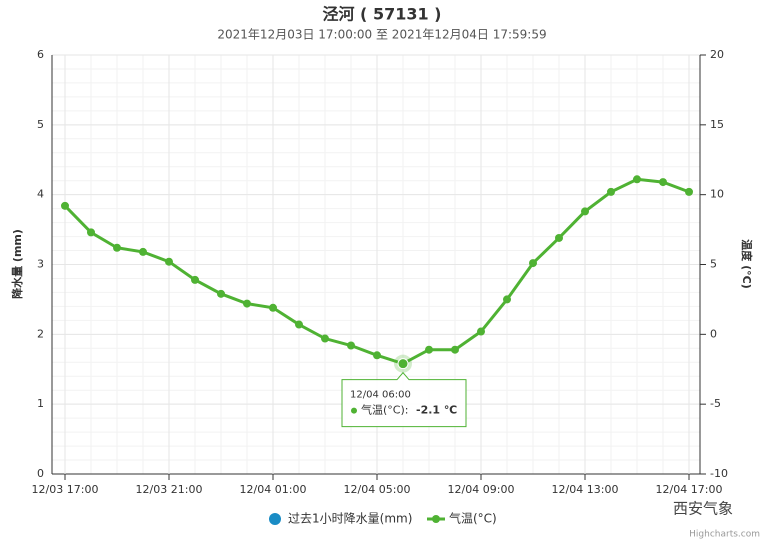 This screenshot has height=541, width=765. I want to click on x-tick-label: 12/04 05:00, so click(377, 489).